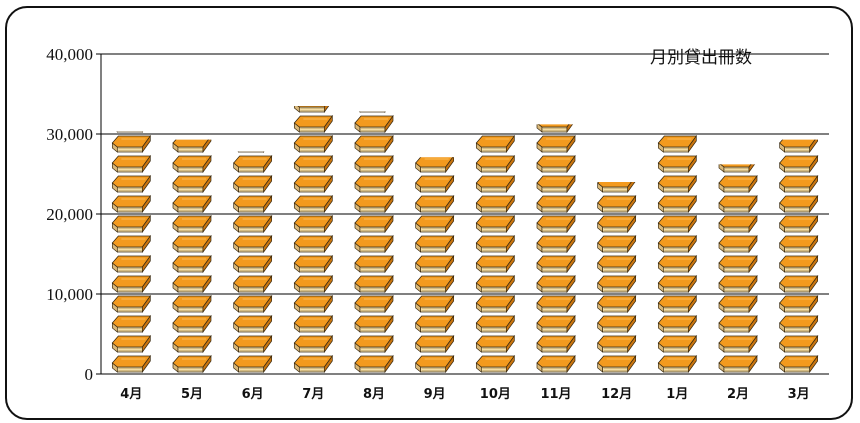  What do you see at coordinates (69, 54) in the screenshot?
I see `y-tick-label: 40,000` at bounding box center [69, 54].